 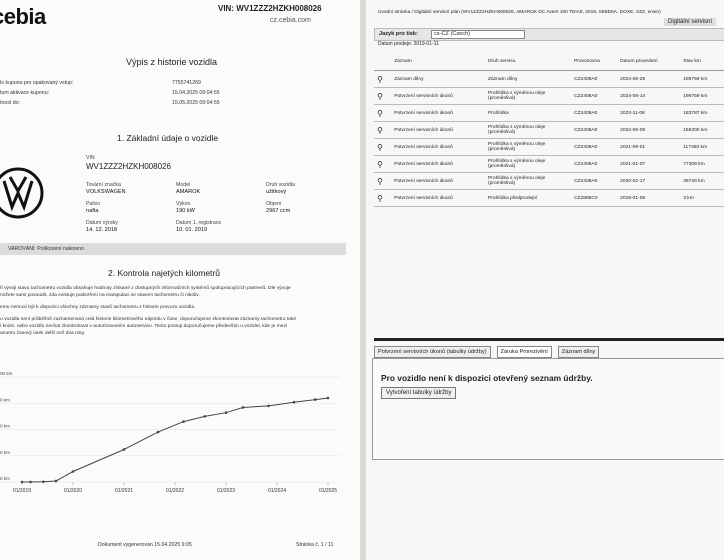 What do you see at coordinates (46, 249) in the screenshot?
I see `warning: VAROVÁNÍ: Poškození nalezeno` at bounding box center [46, 249].